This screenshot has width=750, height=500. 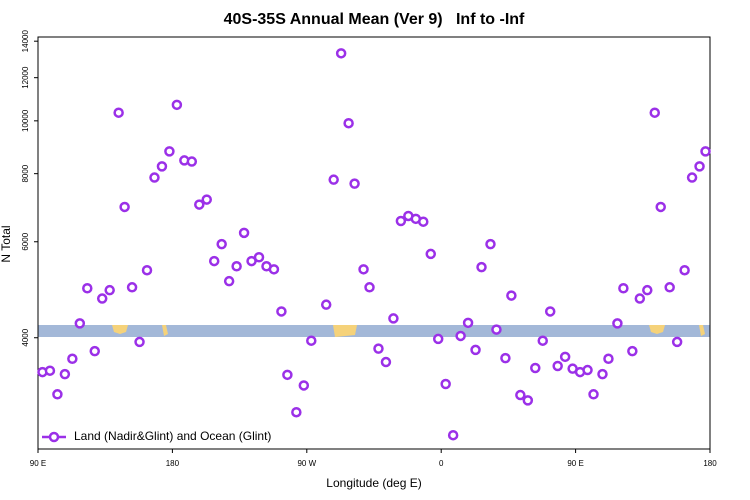 I want to click on x-axis-label: Longitude (deg E), so click(x=373, y=483).